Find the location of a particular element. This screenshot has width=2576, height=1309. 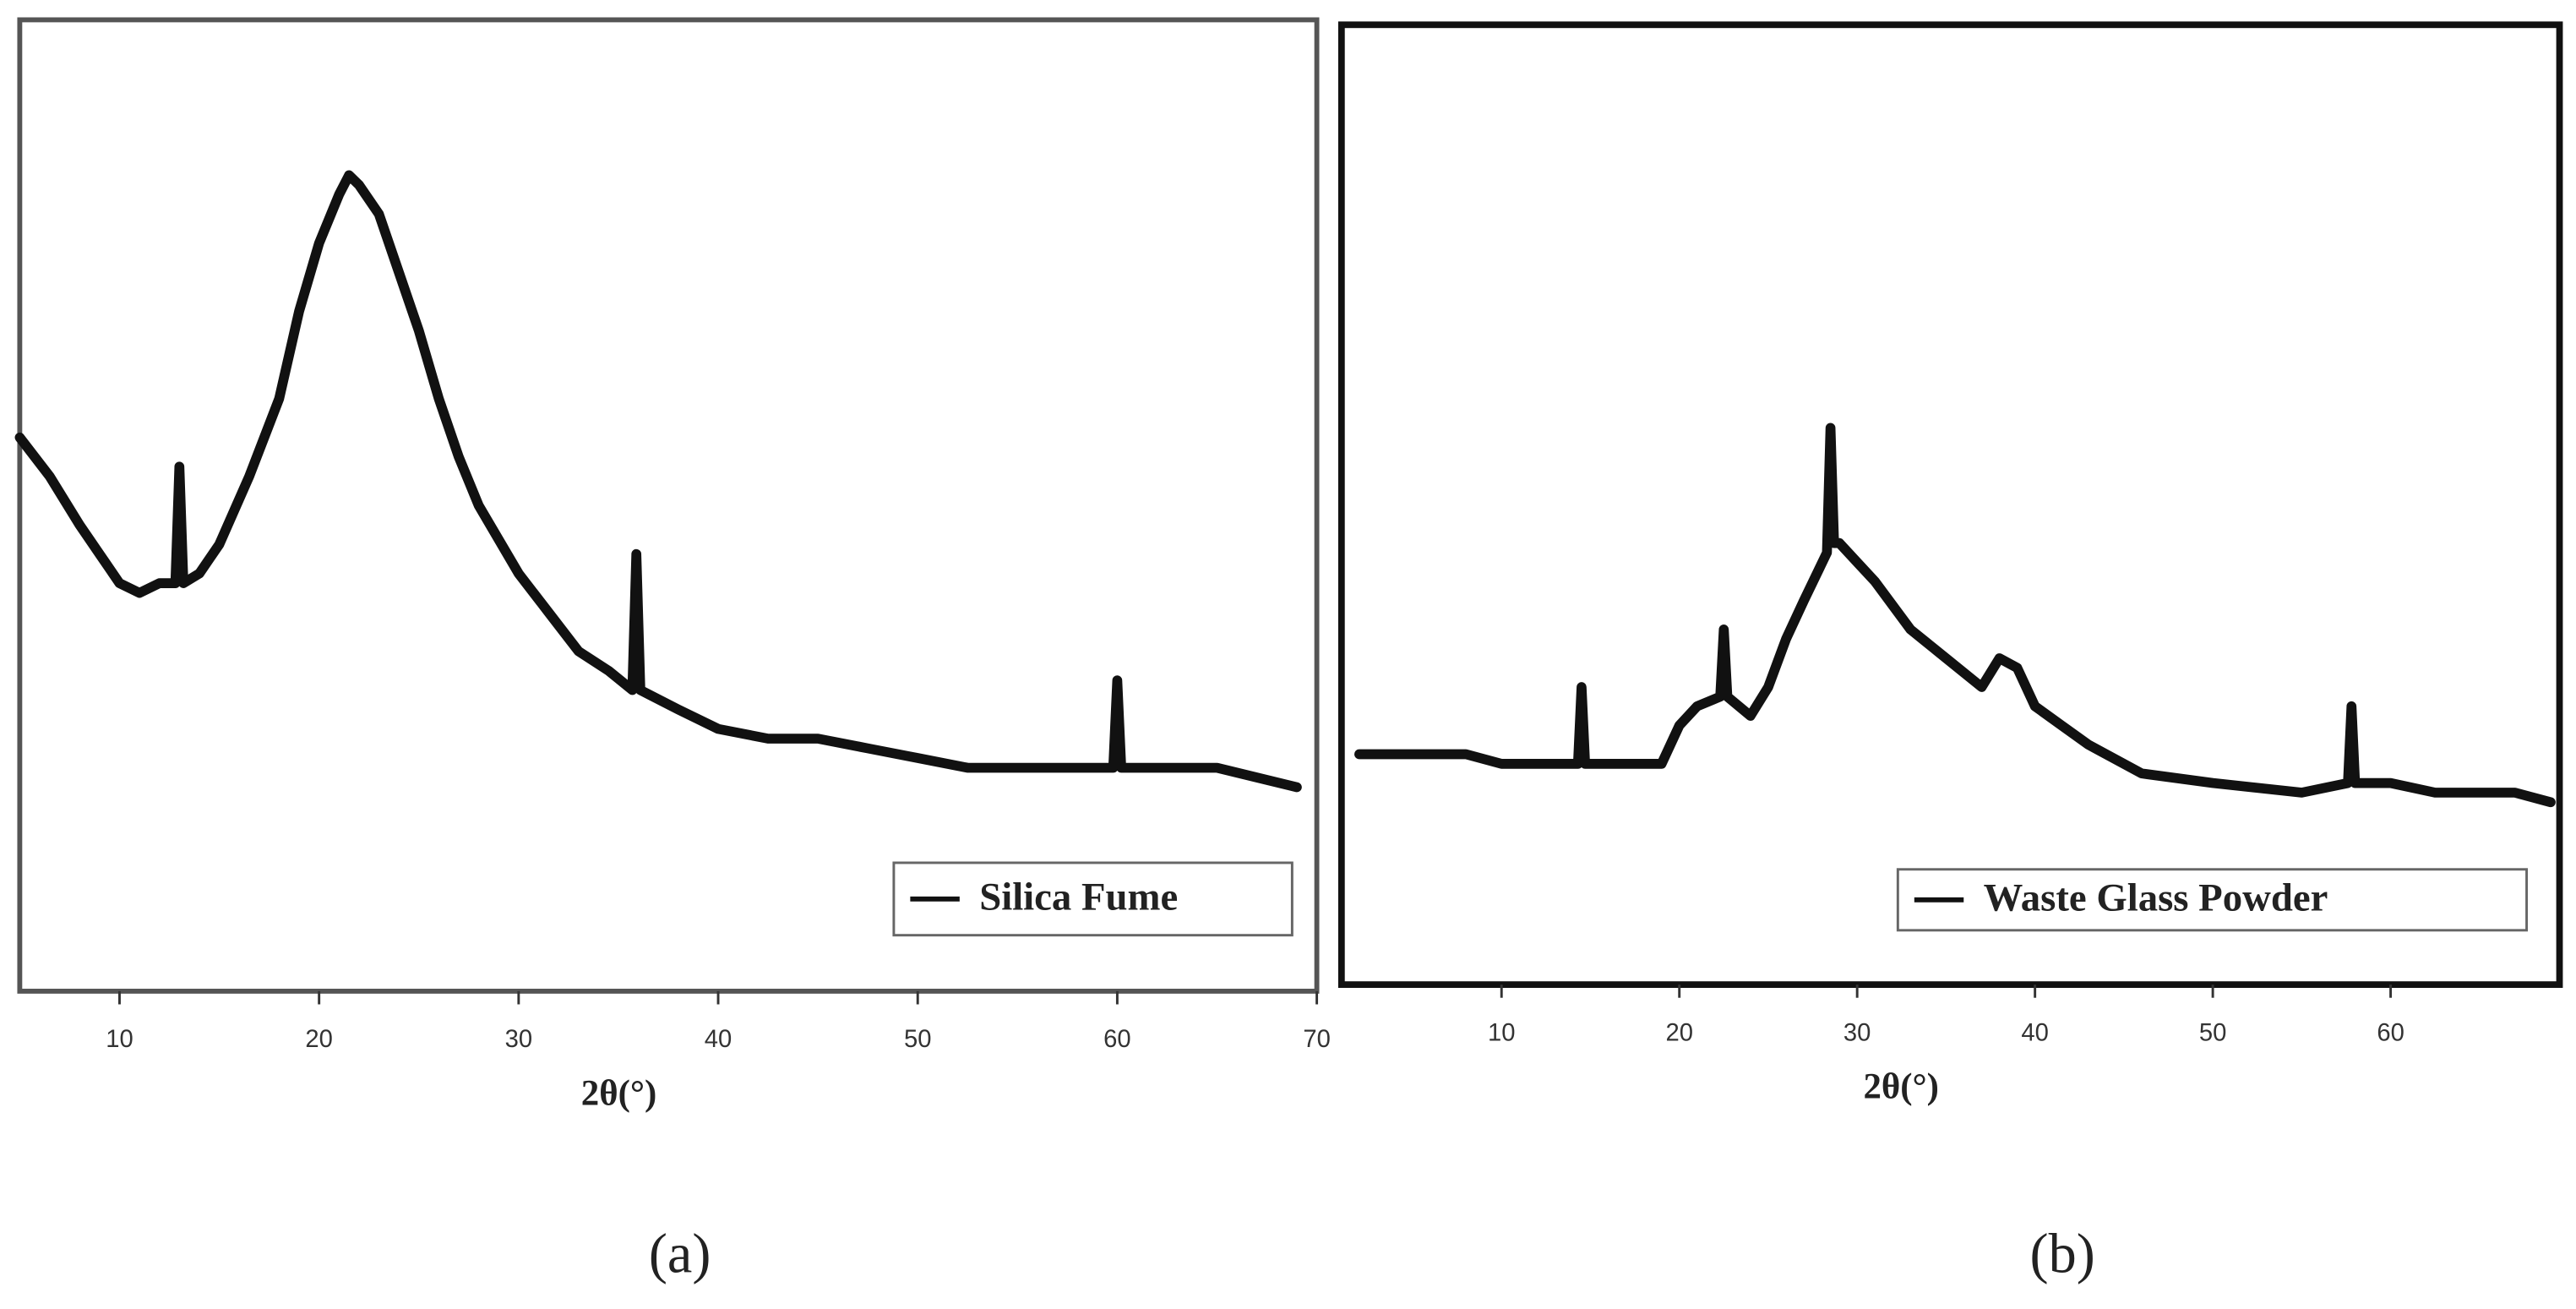

legend-label: Waste Glass Powder is located at coordinates (2156, 897).